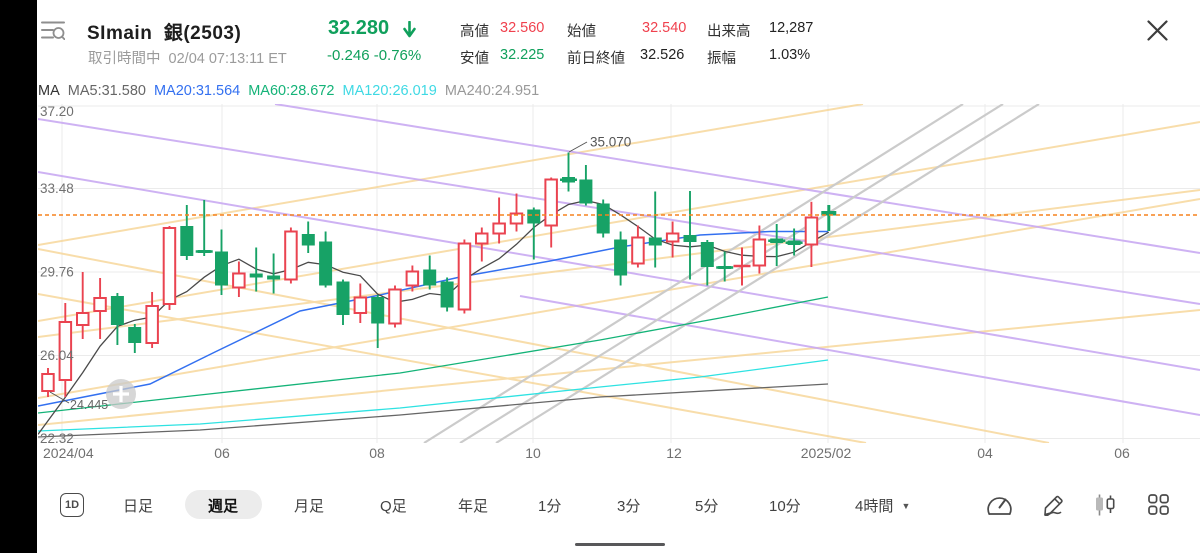 Image resolution: width=1200 pixels, height=553 pixels. Describe the element at coordinates (89, 405) in the screenshot. I see `svg-text: 24.445` at that location.